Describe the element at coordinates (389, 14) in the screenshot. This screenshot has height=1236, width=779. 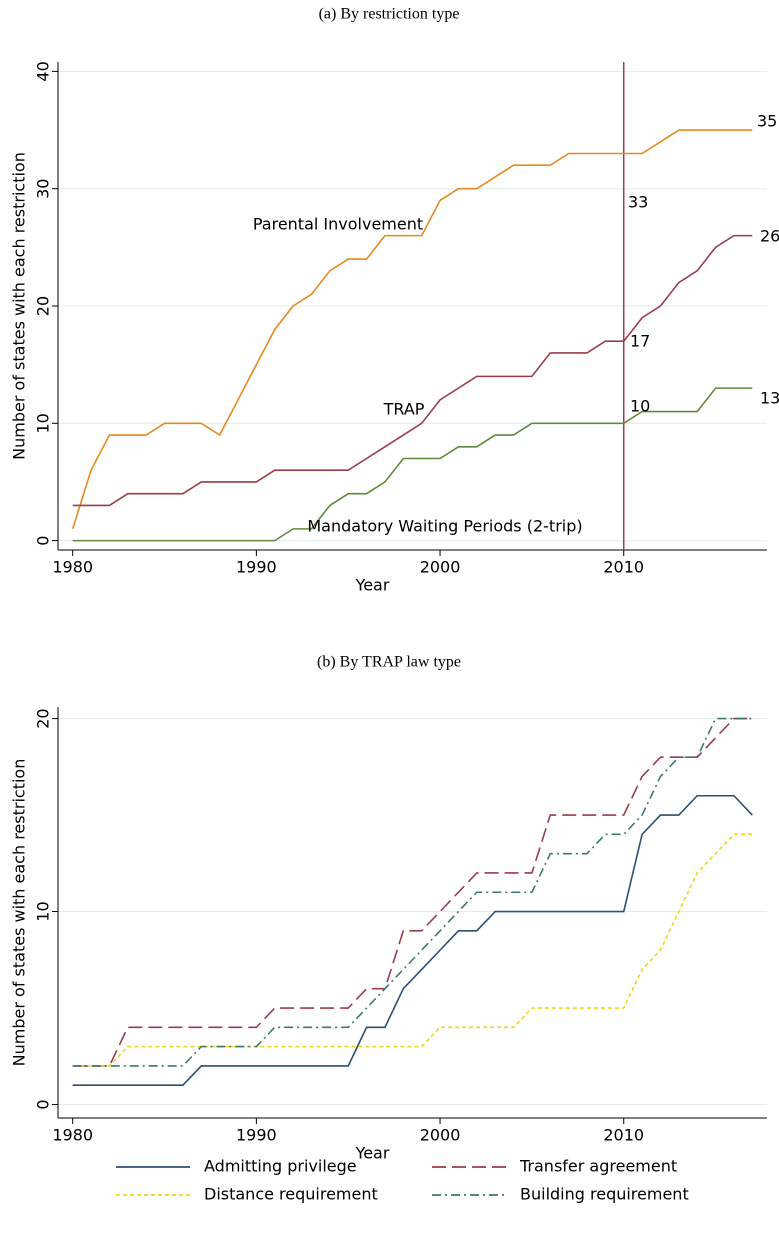
I see `chart-title: (a) By restriction type` at that location.